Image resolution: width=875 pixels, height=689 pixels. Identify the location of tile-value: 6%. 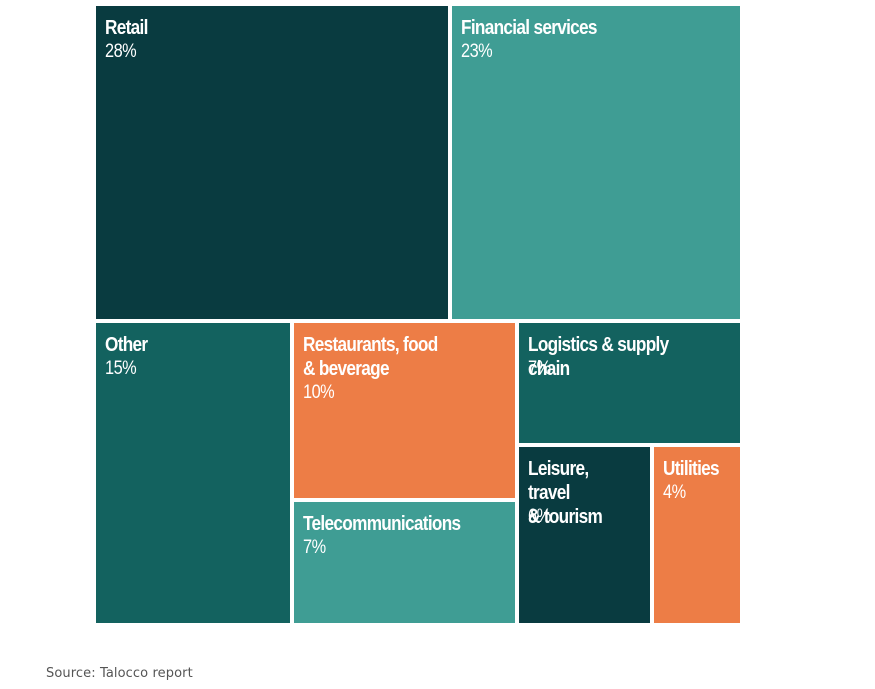
(539, 516).